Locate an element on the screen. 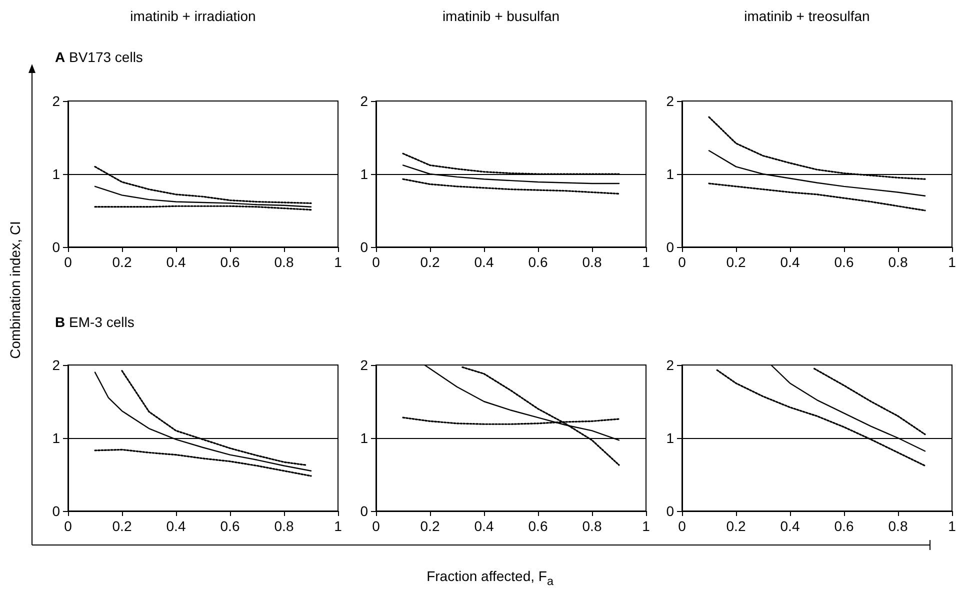 The image size is (956, 596). text: B EM-3 cells is located at coordinates (94, 322).